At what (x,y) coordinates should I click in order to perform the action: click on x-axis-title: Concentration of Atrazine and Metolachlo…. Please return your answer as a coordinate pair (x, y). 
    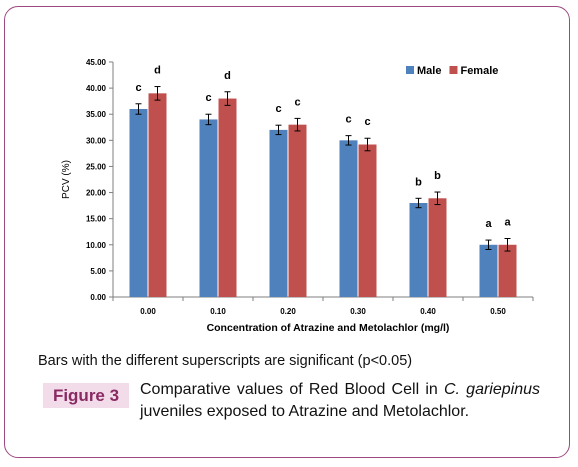
    Looking at the image, I should click on (328, 328).